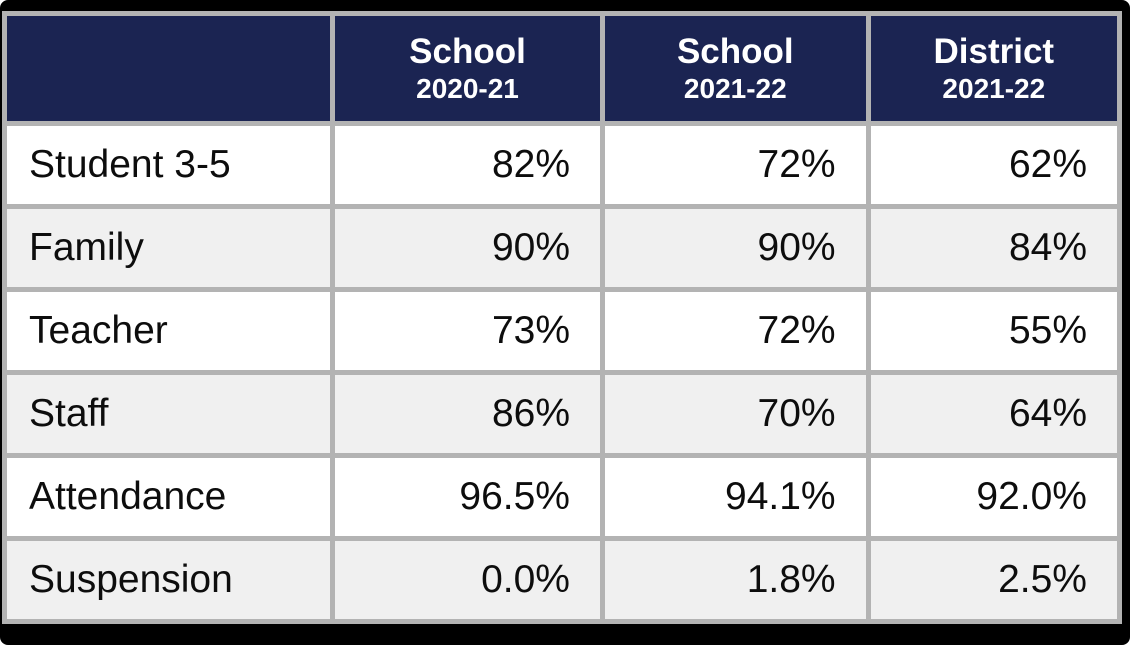 This screenshot has height=645, width=1130. Describe the element at coordinates (169, 331) in the screenshot. I see `row-label: Teacher` at that location.